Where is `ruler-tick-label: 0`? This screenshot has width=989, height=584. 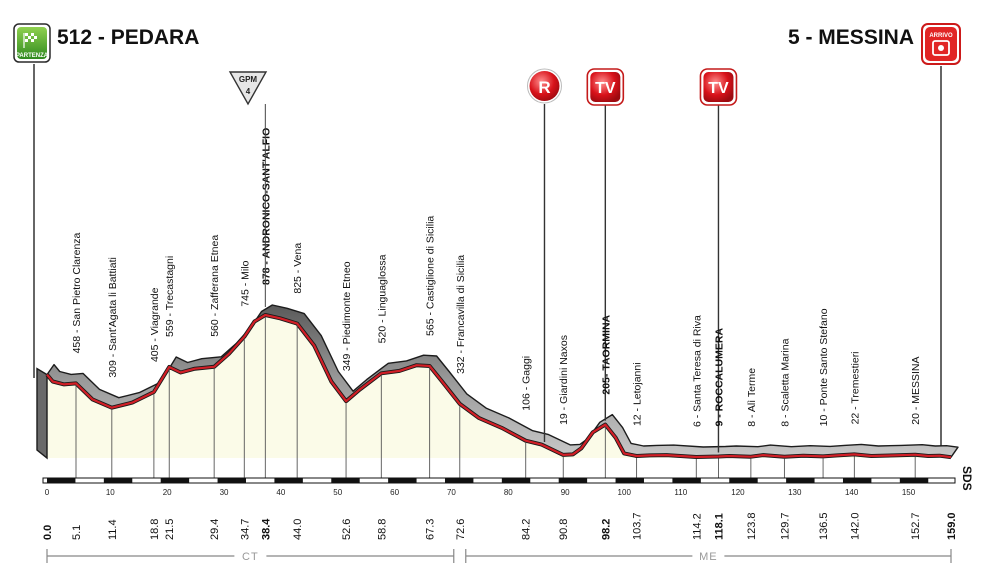
ruler-tick-label: 0 is located at coordinates (47, 492).